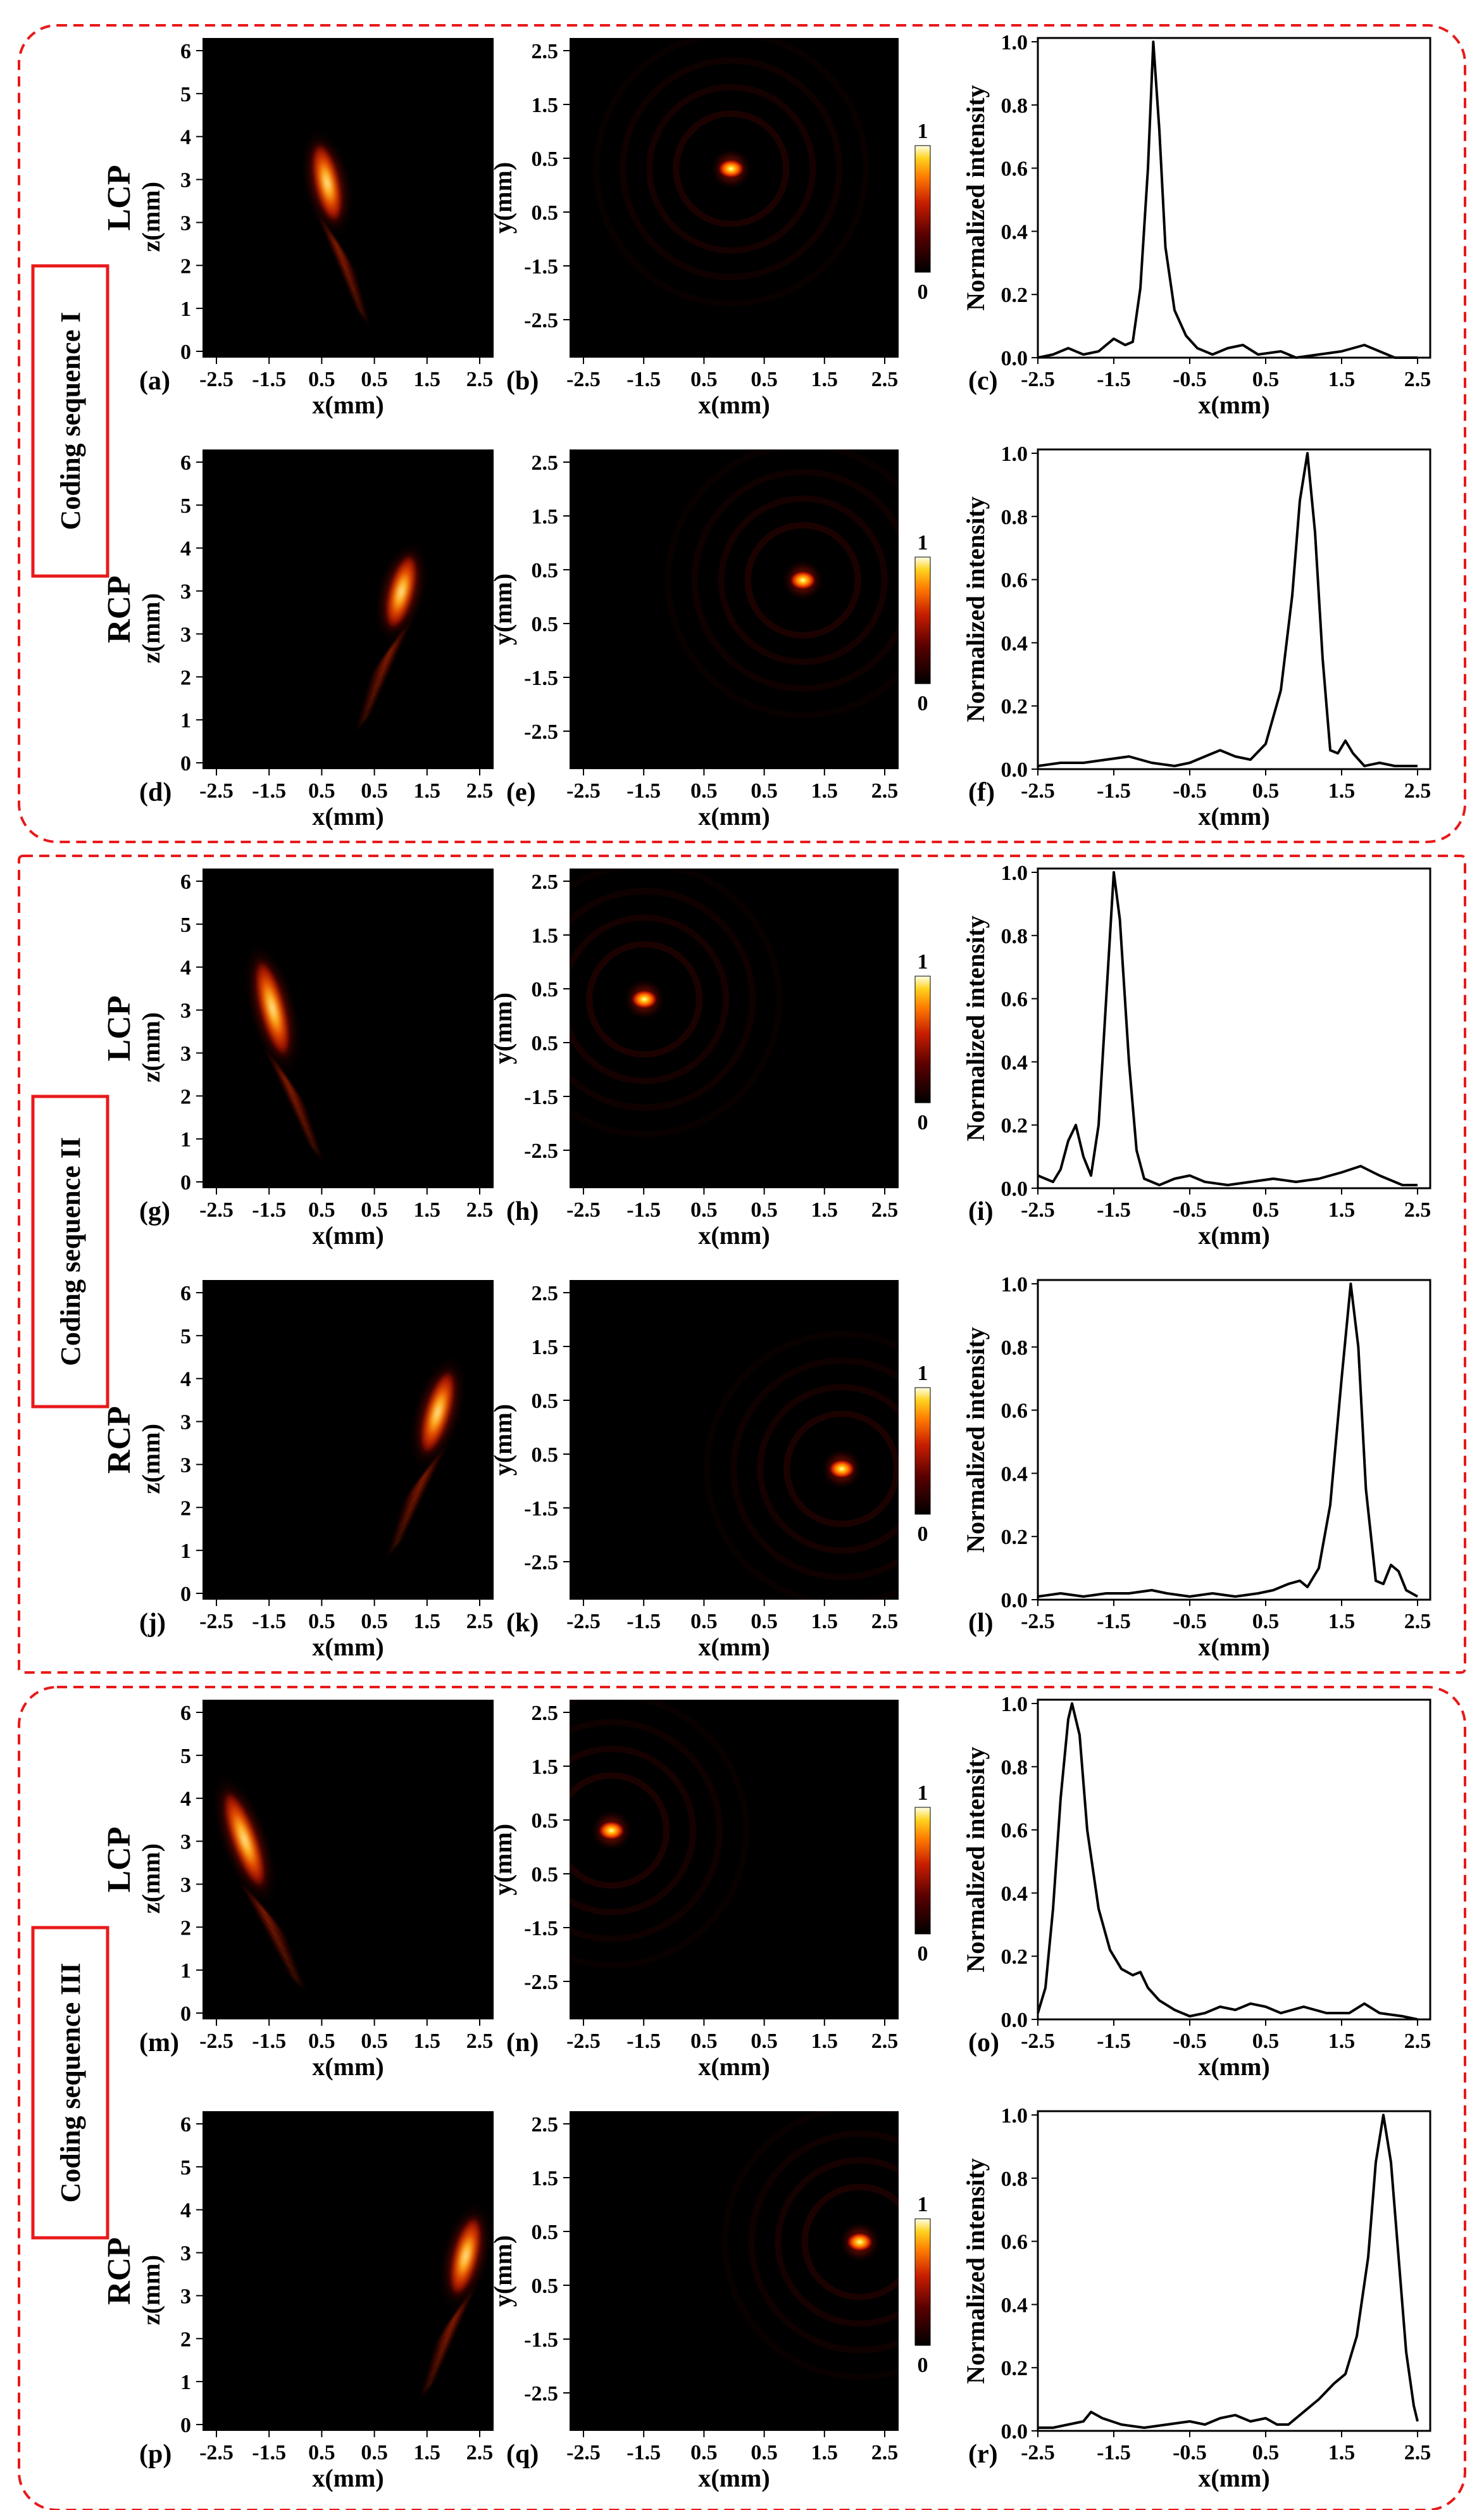 The height and width of the screenshot is (2510, 1484). What do you see at coordinates (185, 1713) in the screenshot?
I see `z-tick-label: 6` at bounding box center [185, 1713].